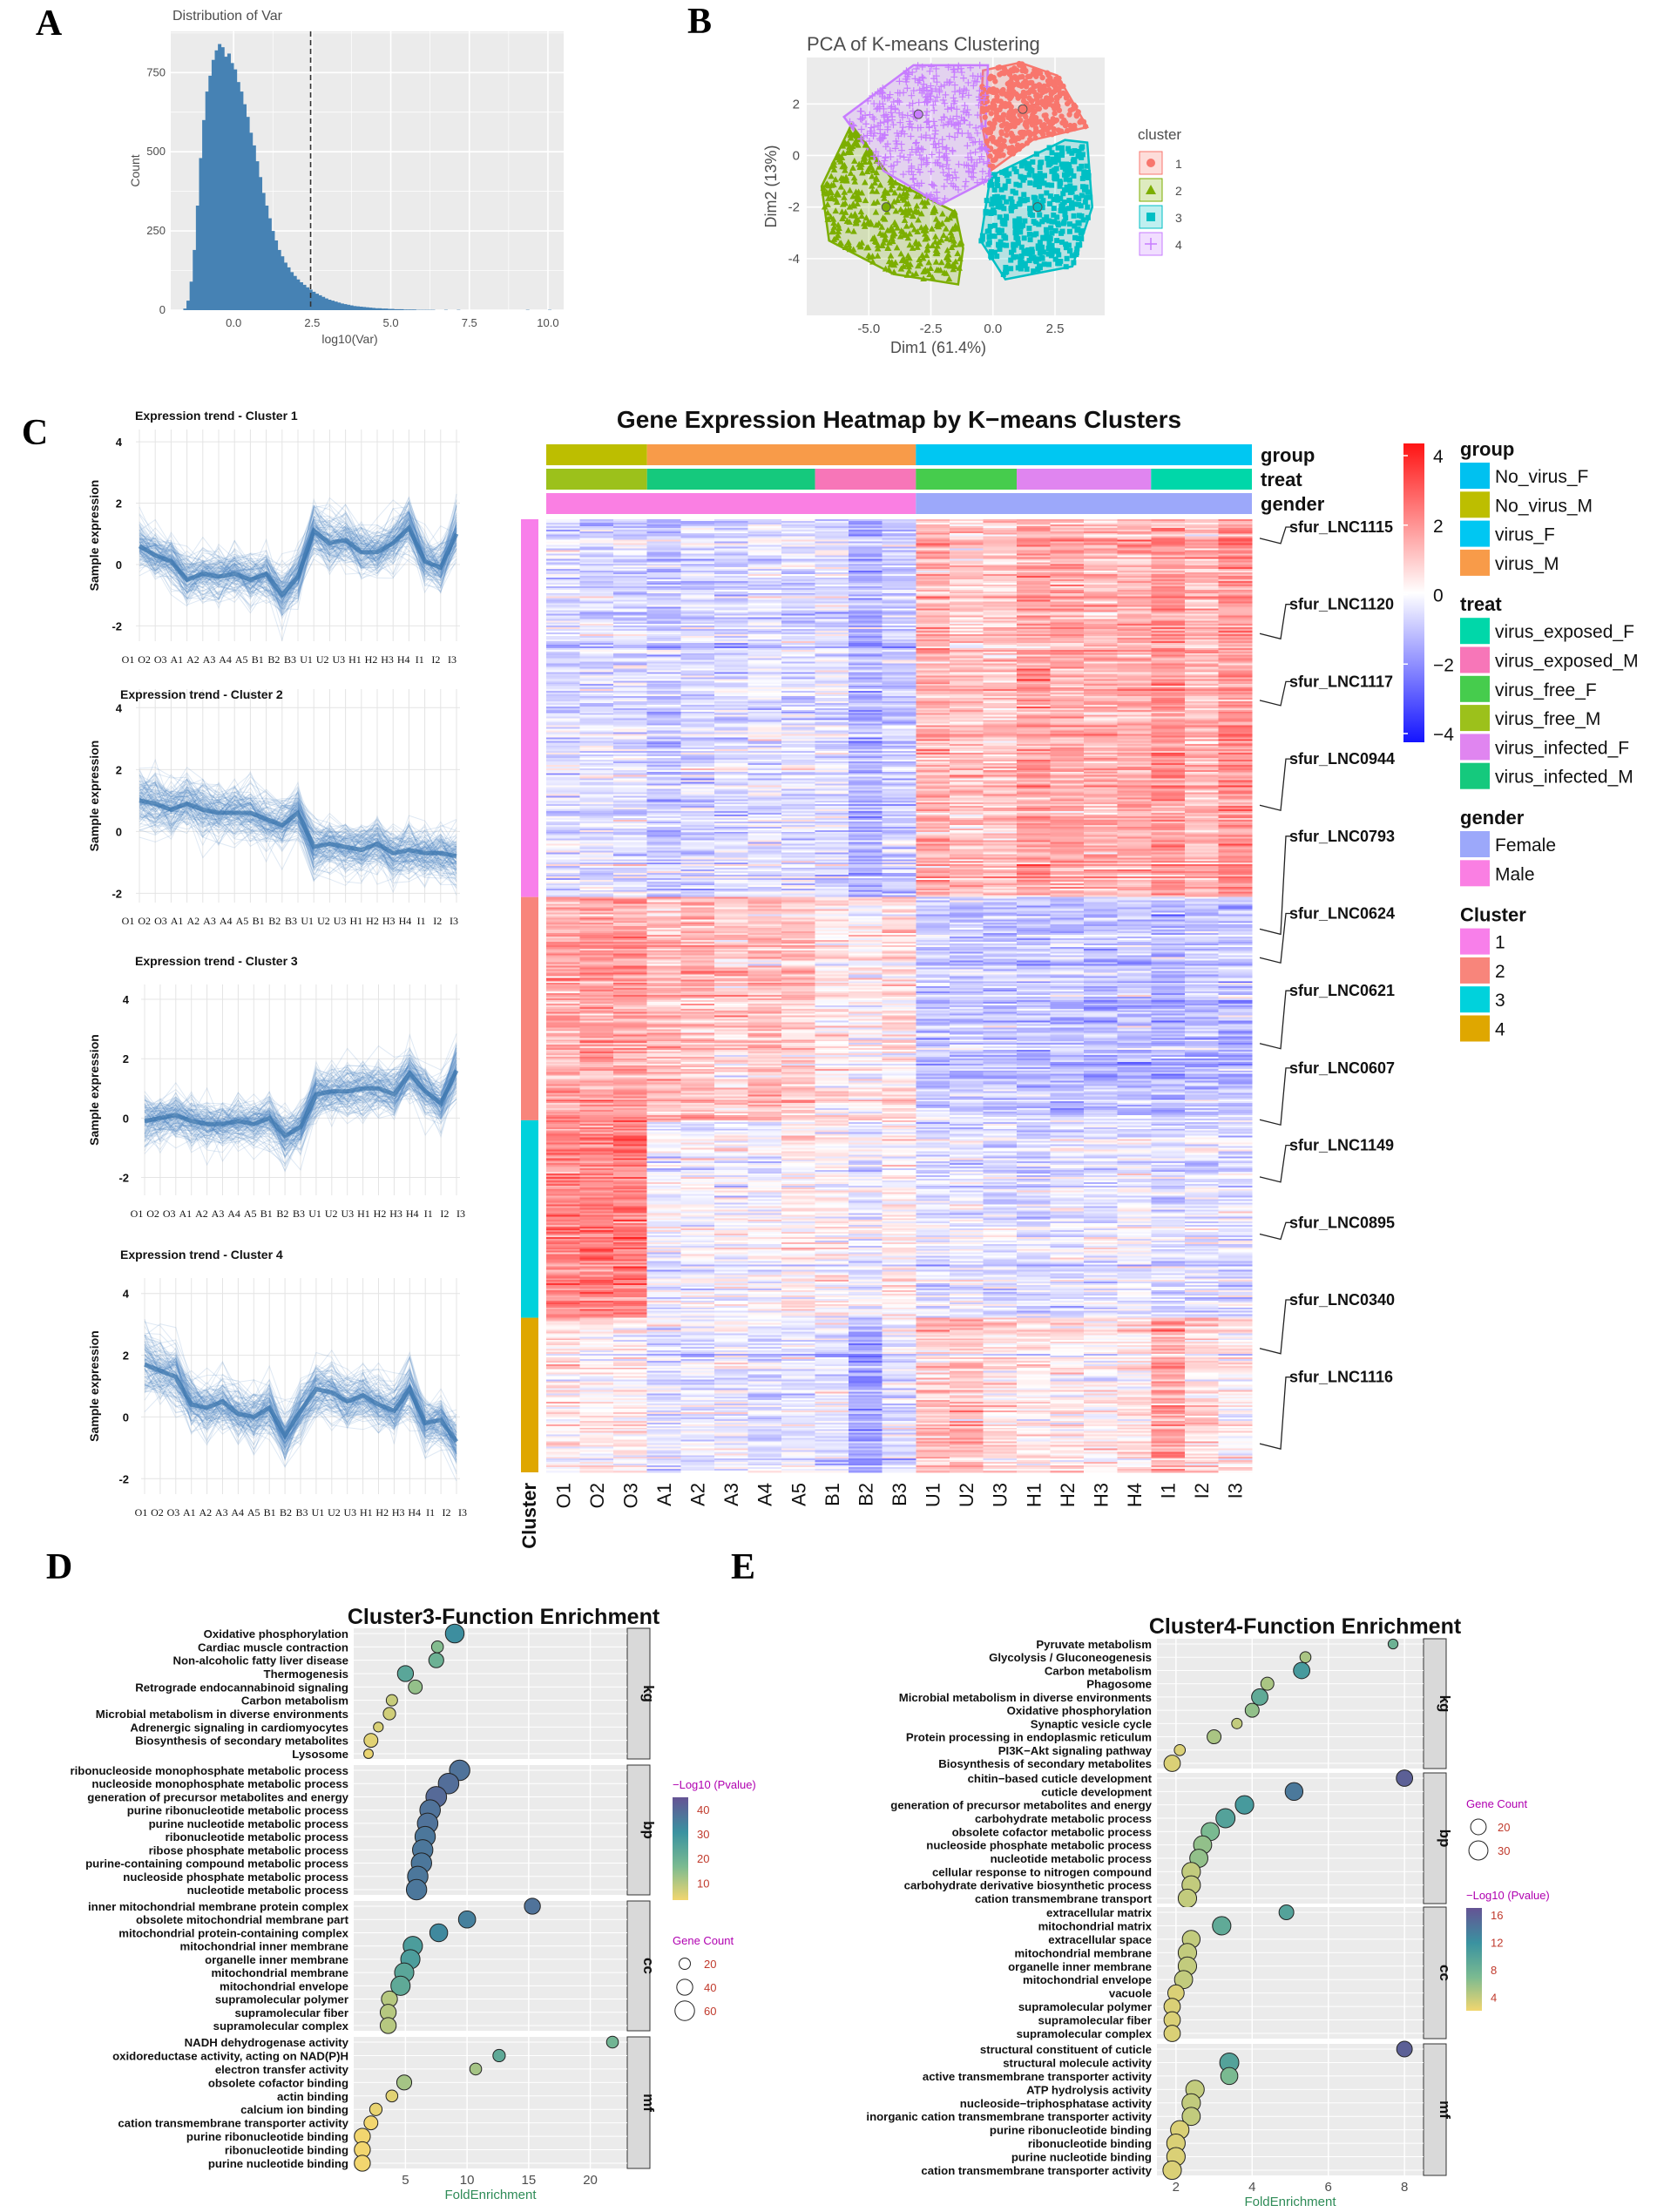 The width and height of the screenshot is (1657, 2212). I want to click on x-tick-label: I2, so click(436, 659).